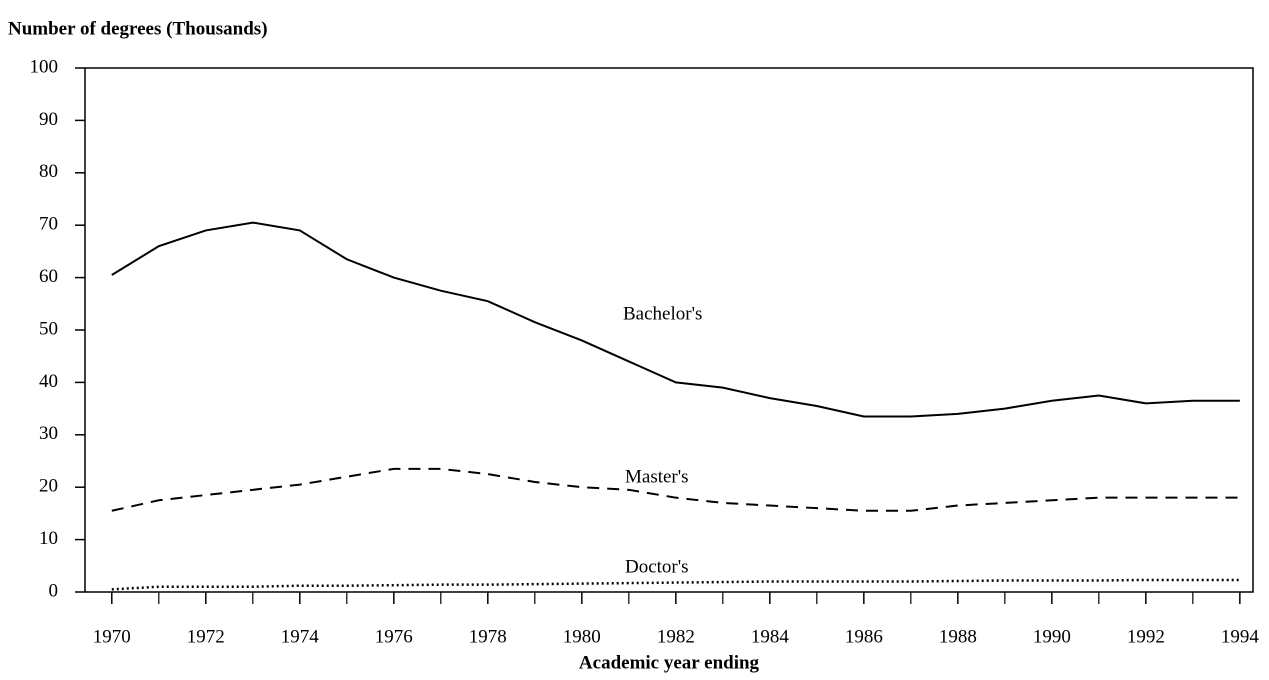 This screenshot has height=680, width=1269. I want to click on x-tick-label: 1992, so click(1146, 636).